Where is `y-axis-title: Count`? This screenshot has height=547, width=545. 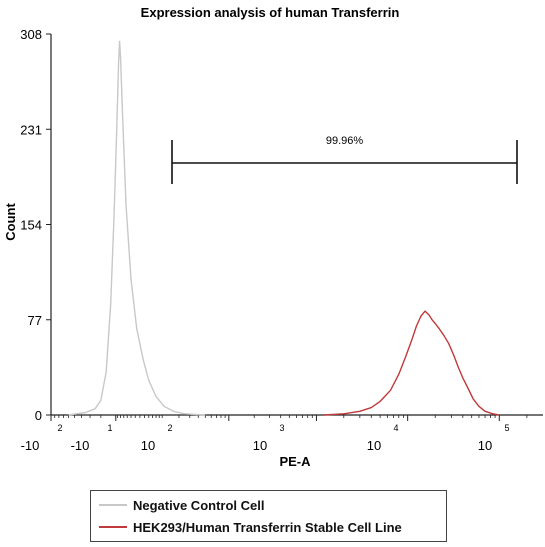
y-axis-title: Count is located at coordinates (10, 222).